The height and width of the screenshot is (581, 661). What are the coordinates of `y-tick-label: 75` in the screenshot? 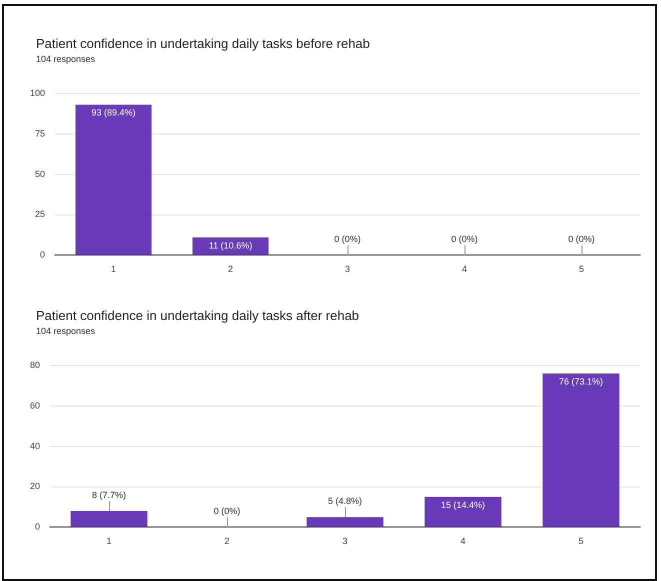 It's located at (40, 133).